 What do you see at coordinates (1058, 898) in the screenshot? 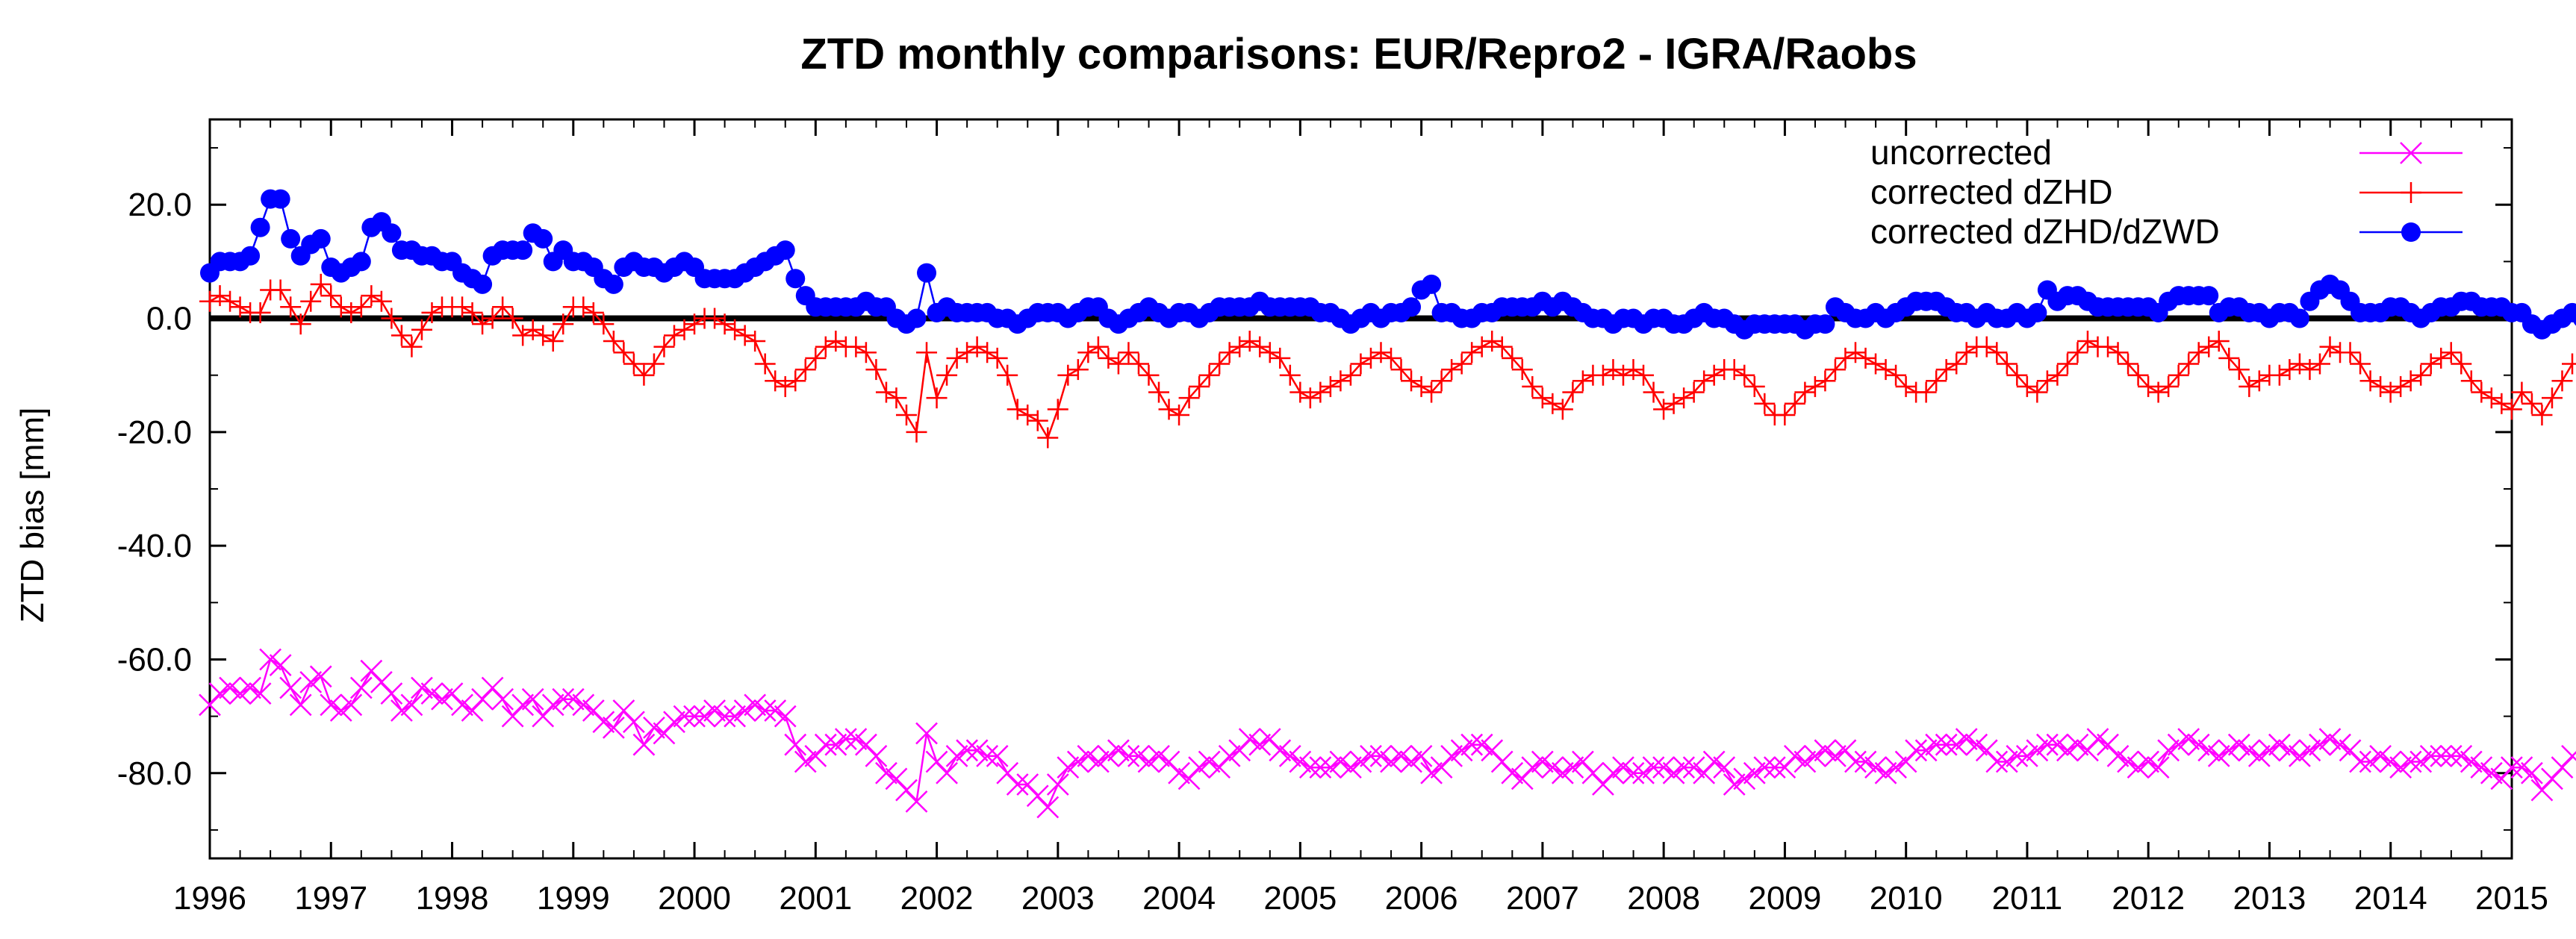
I see `x-tick-label: 2003` at bounding box center [1058, 898].